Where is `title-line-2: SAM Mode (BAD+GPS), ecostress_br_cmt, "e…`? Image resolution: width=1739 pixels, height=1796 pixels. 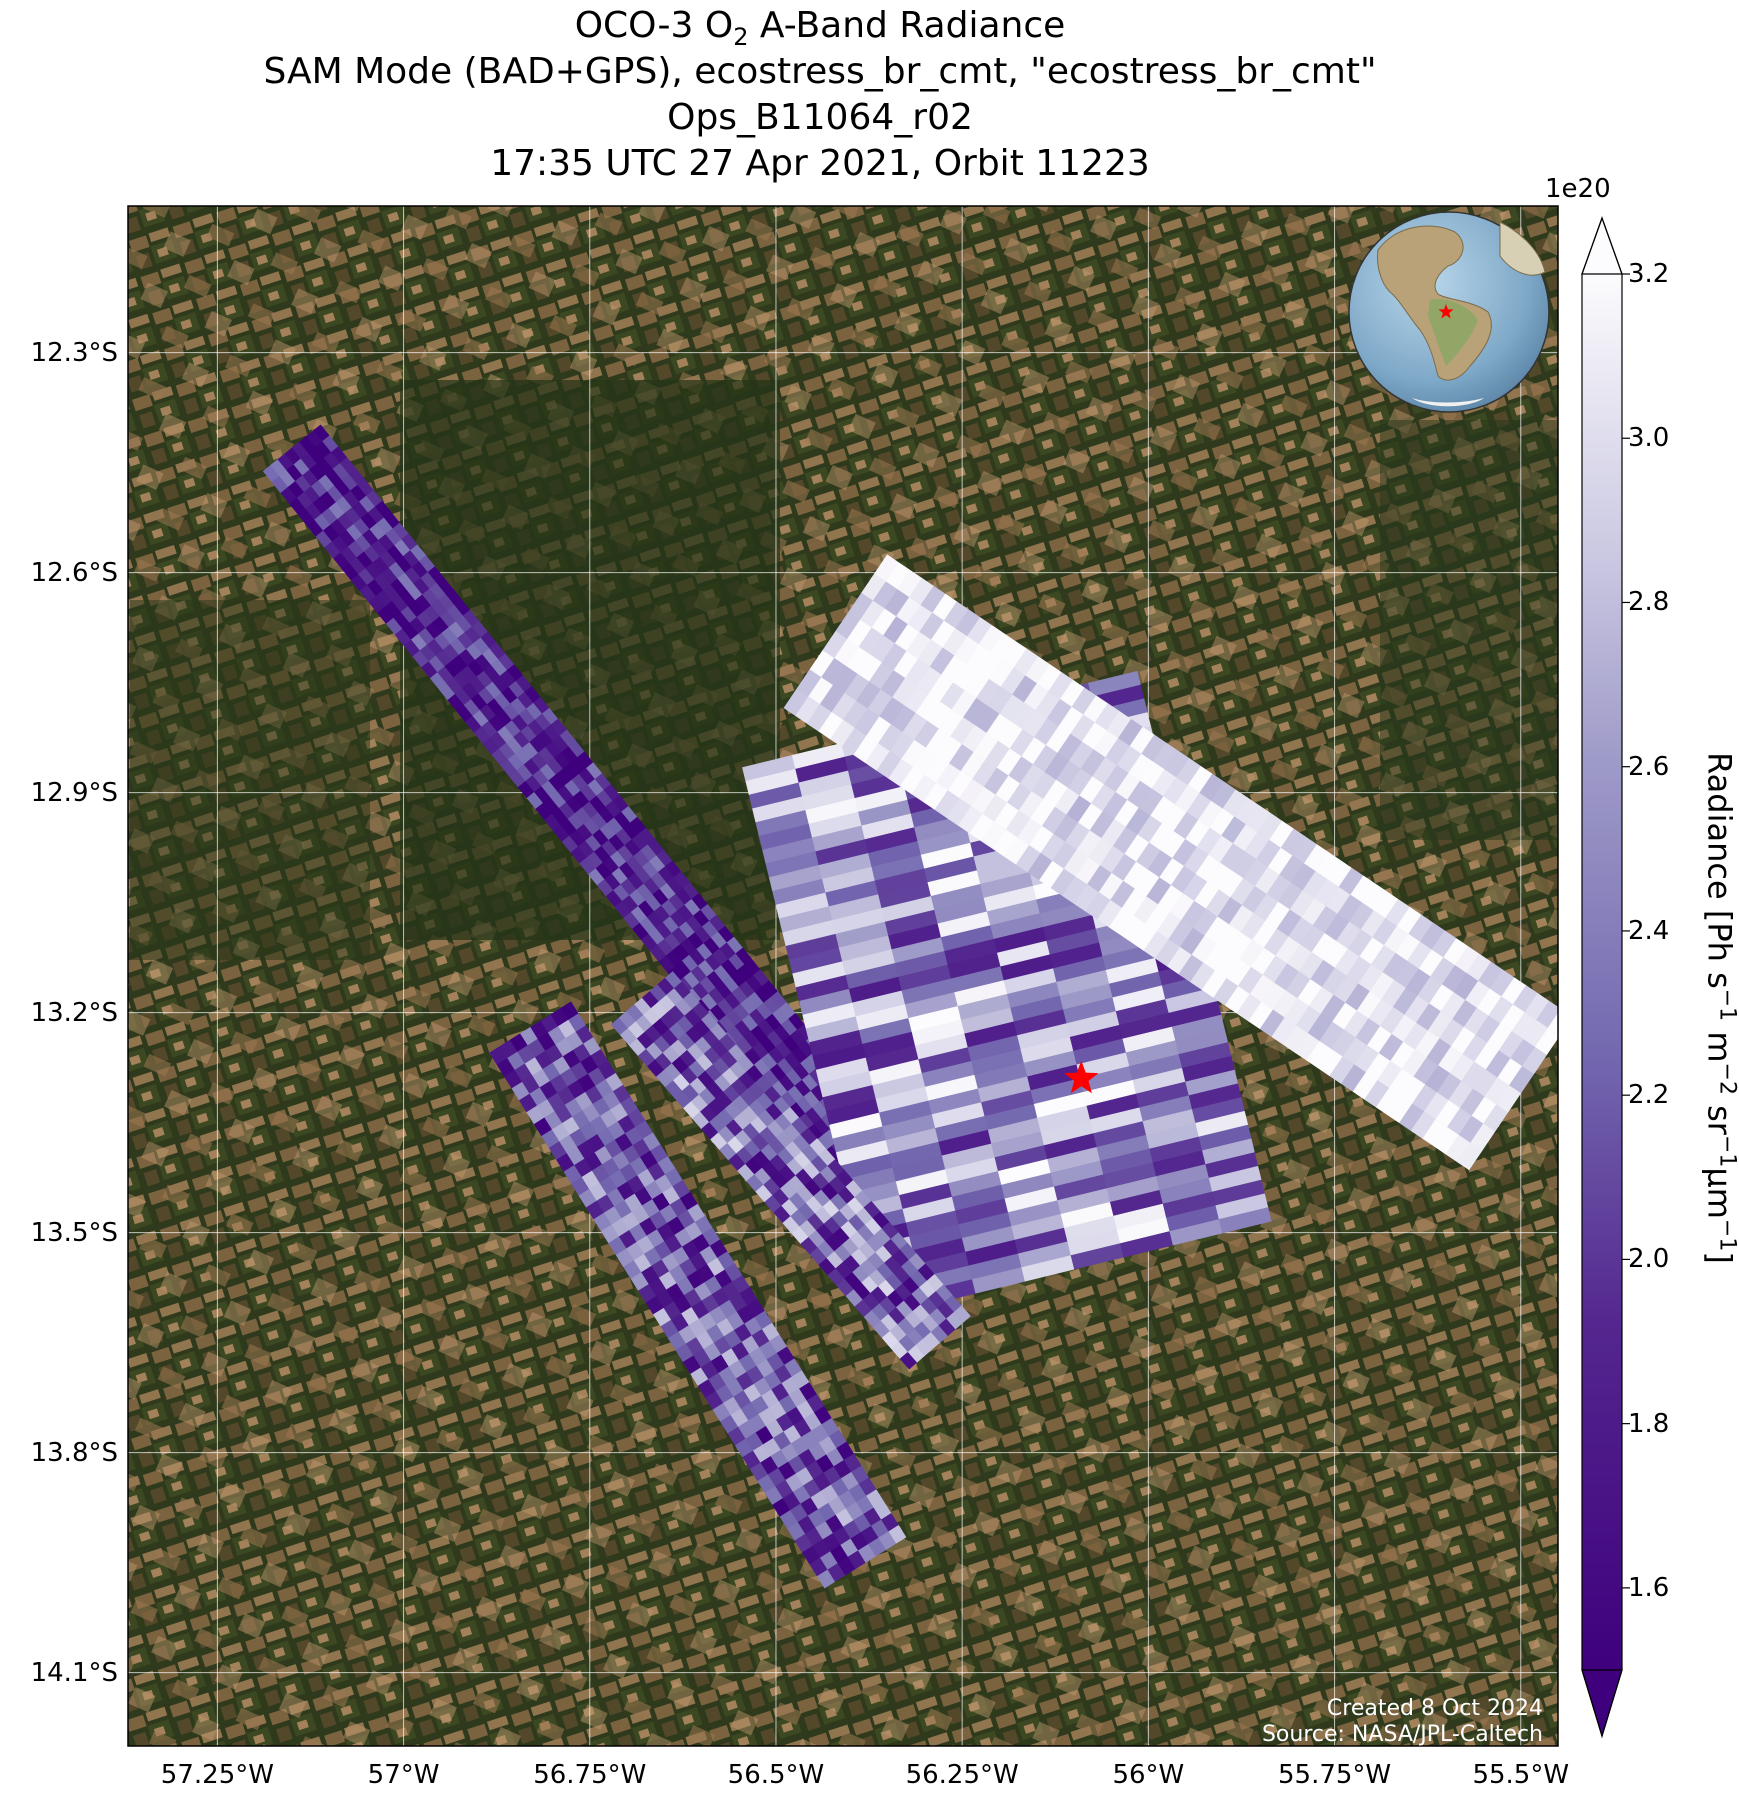 title-line-2: SAM Mode (BAD+GPS), ecostress_br_cmt, "e… is located at coordinates (820, 71).